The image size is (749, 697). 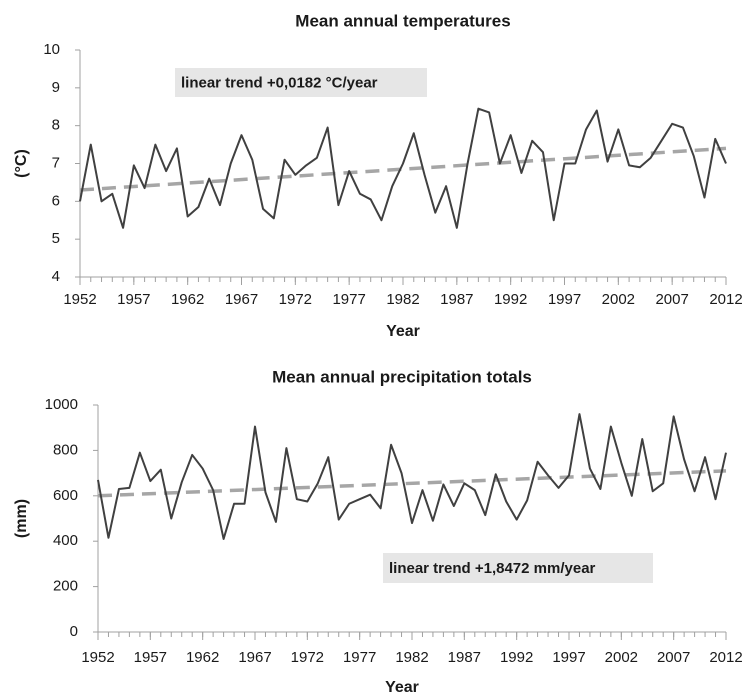 I want to click on y-tick-label: 800, so click(x=65, y=449).